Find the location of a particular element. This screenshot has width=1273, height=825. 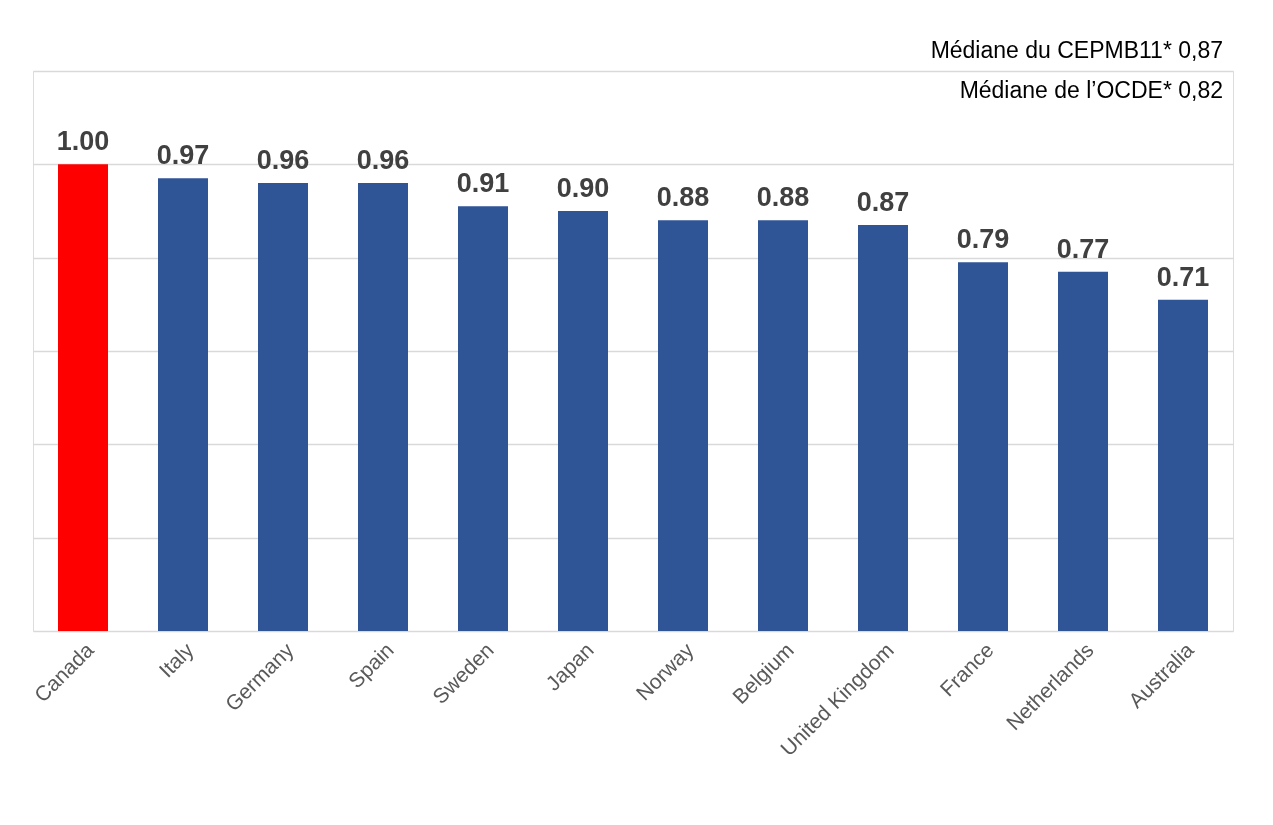

data-label: 0.79 is located at coordinates (983, 239).